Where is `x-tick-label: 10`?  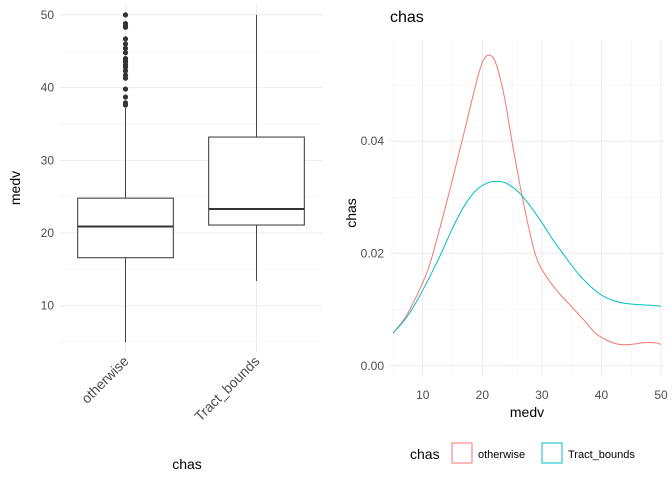 x-tick-label: 10 is located at coordinates (423, 395).